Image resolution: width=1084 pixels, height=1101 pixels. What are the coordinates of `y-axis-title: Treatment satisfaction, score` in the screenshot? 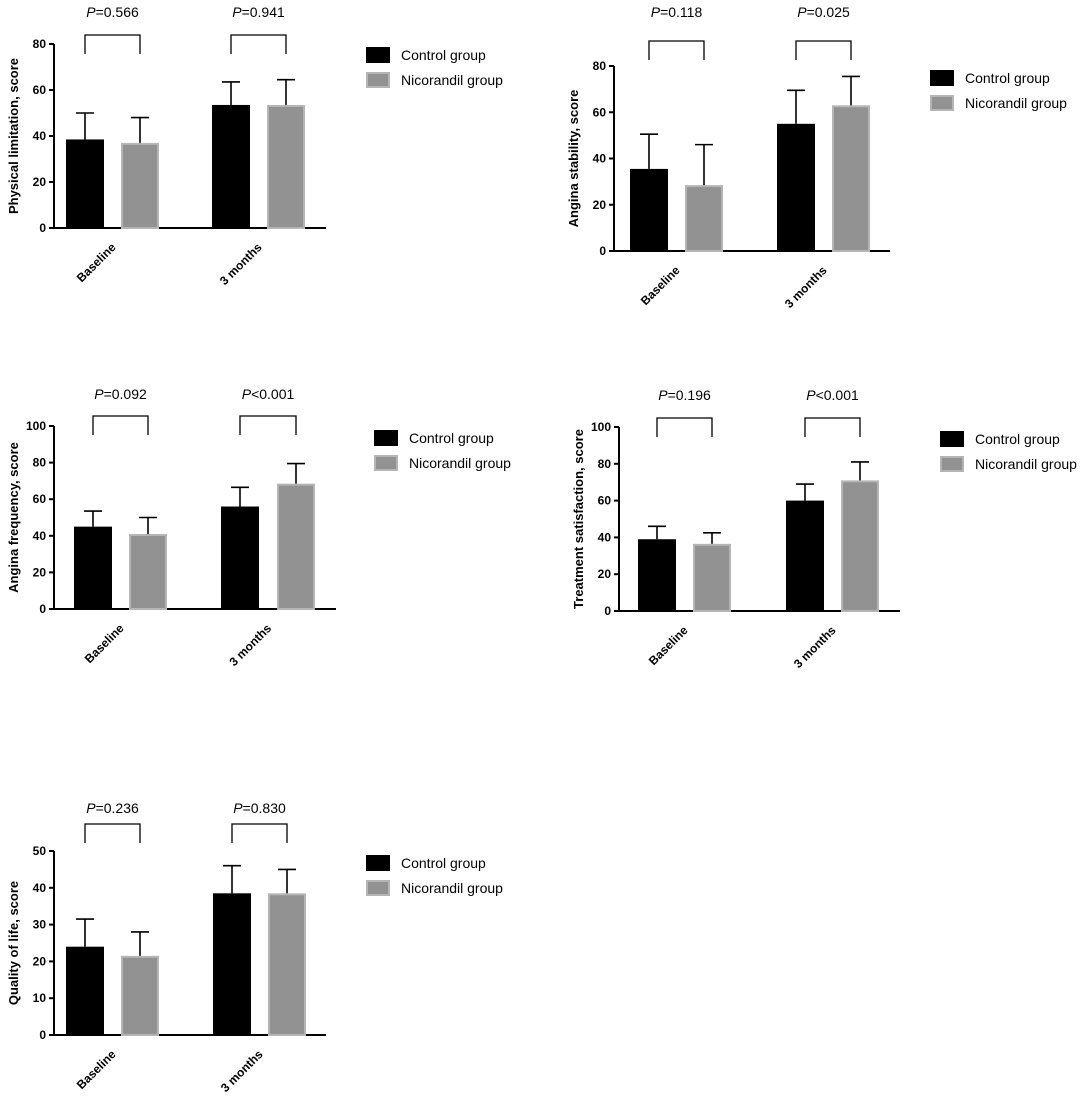 It's located at (578, 519).